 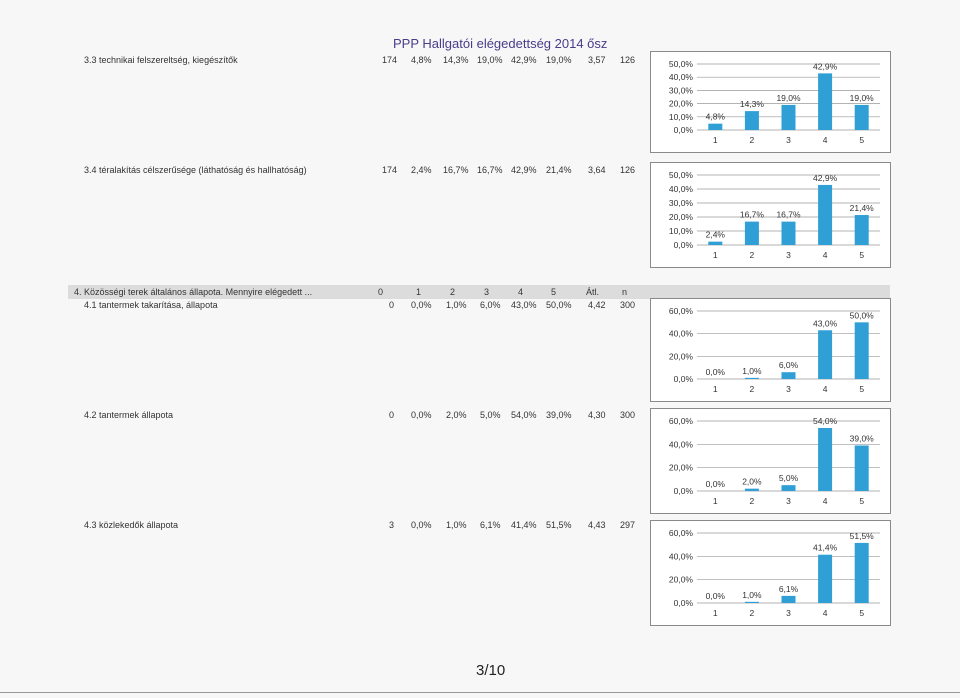 I want to click on row-cell: 50,0%, so click(x=559, y=305).